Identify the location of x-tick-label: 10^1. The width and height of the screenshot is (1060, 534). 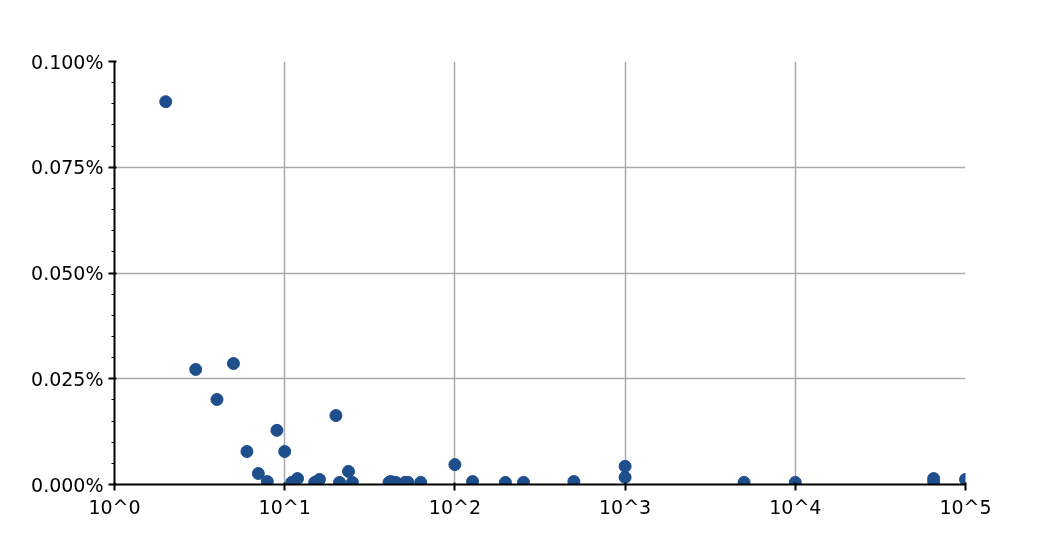
(284, 506).